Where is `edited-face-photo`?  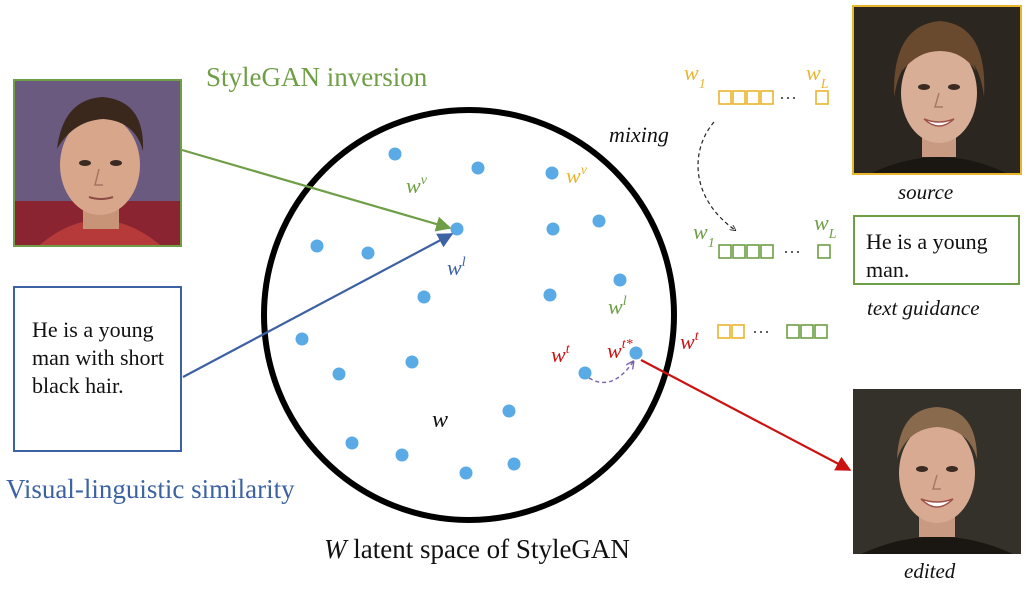 edited-face-photo is located at coordinates (937, 471).